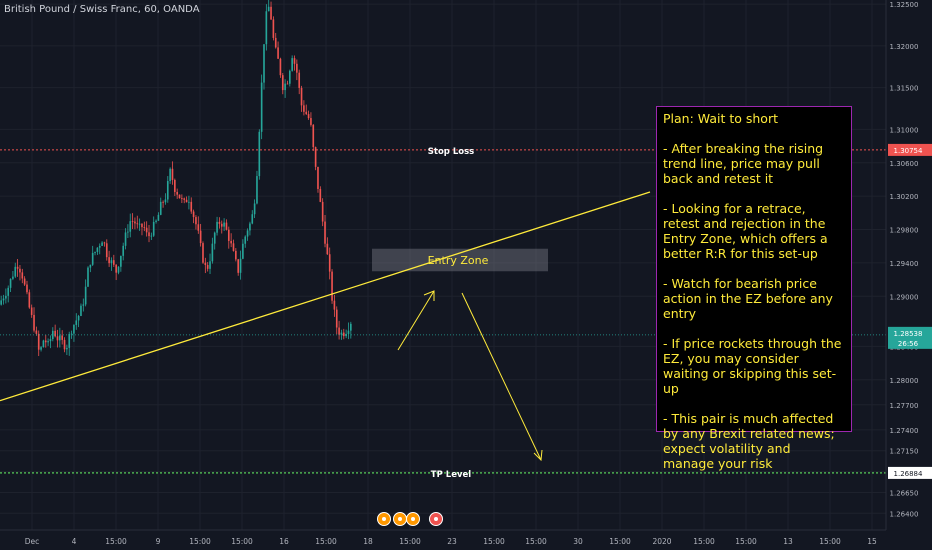  I want to click on event-markers, so click(410, 519).